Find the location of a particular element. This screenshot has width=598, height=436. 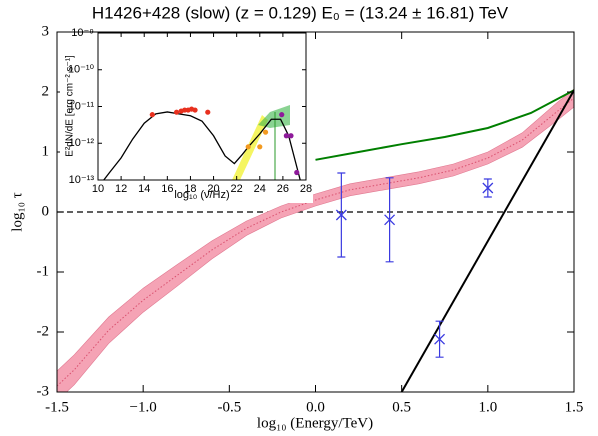

y-axis-label: log₁₀ τ is located at coordinates (17, 211).